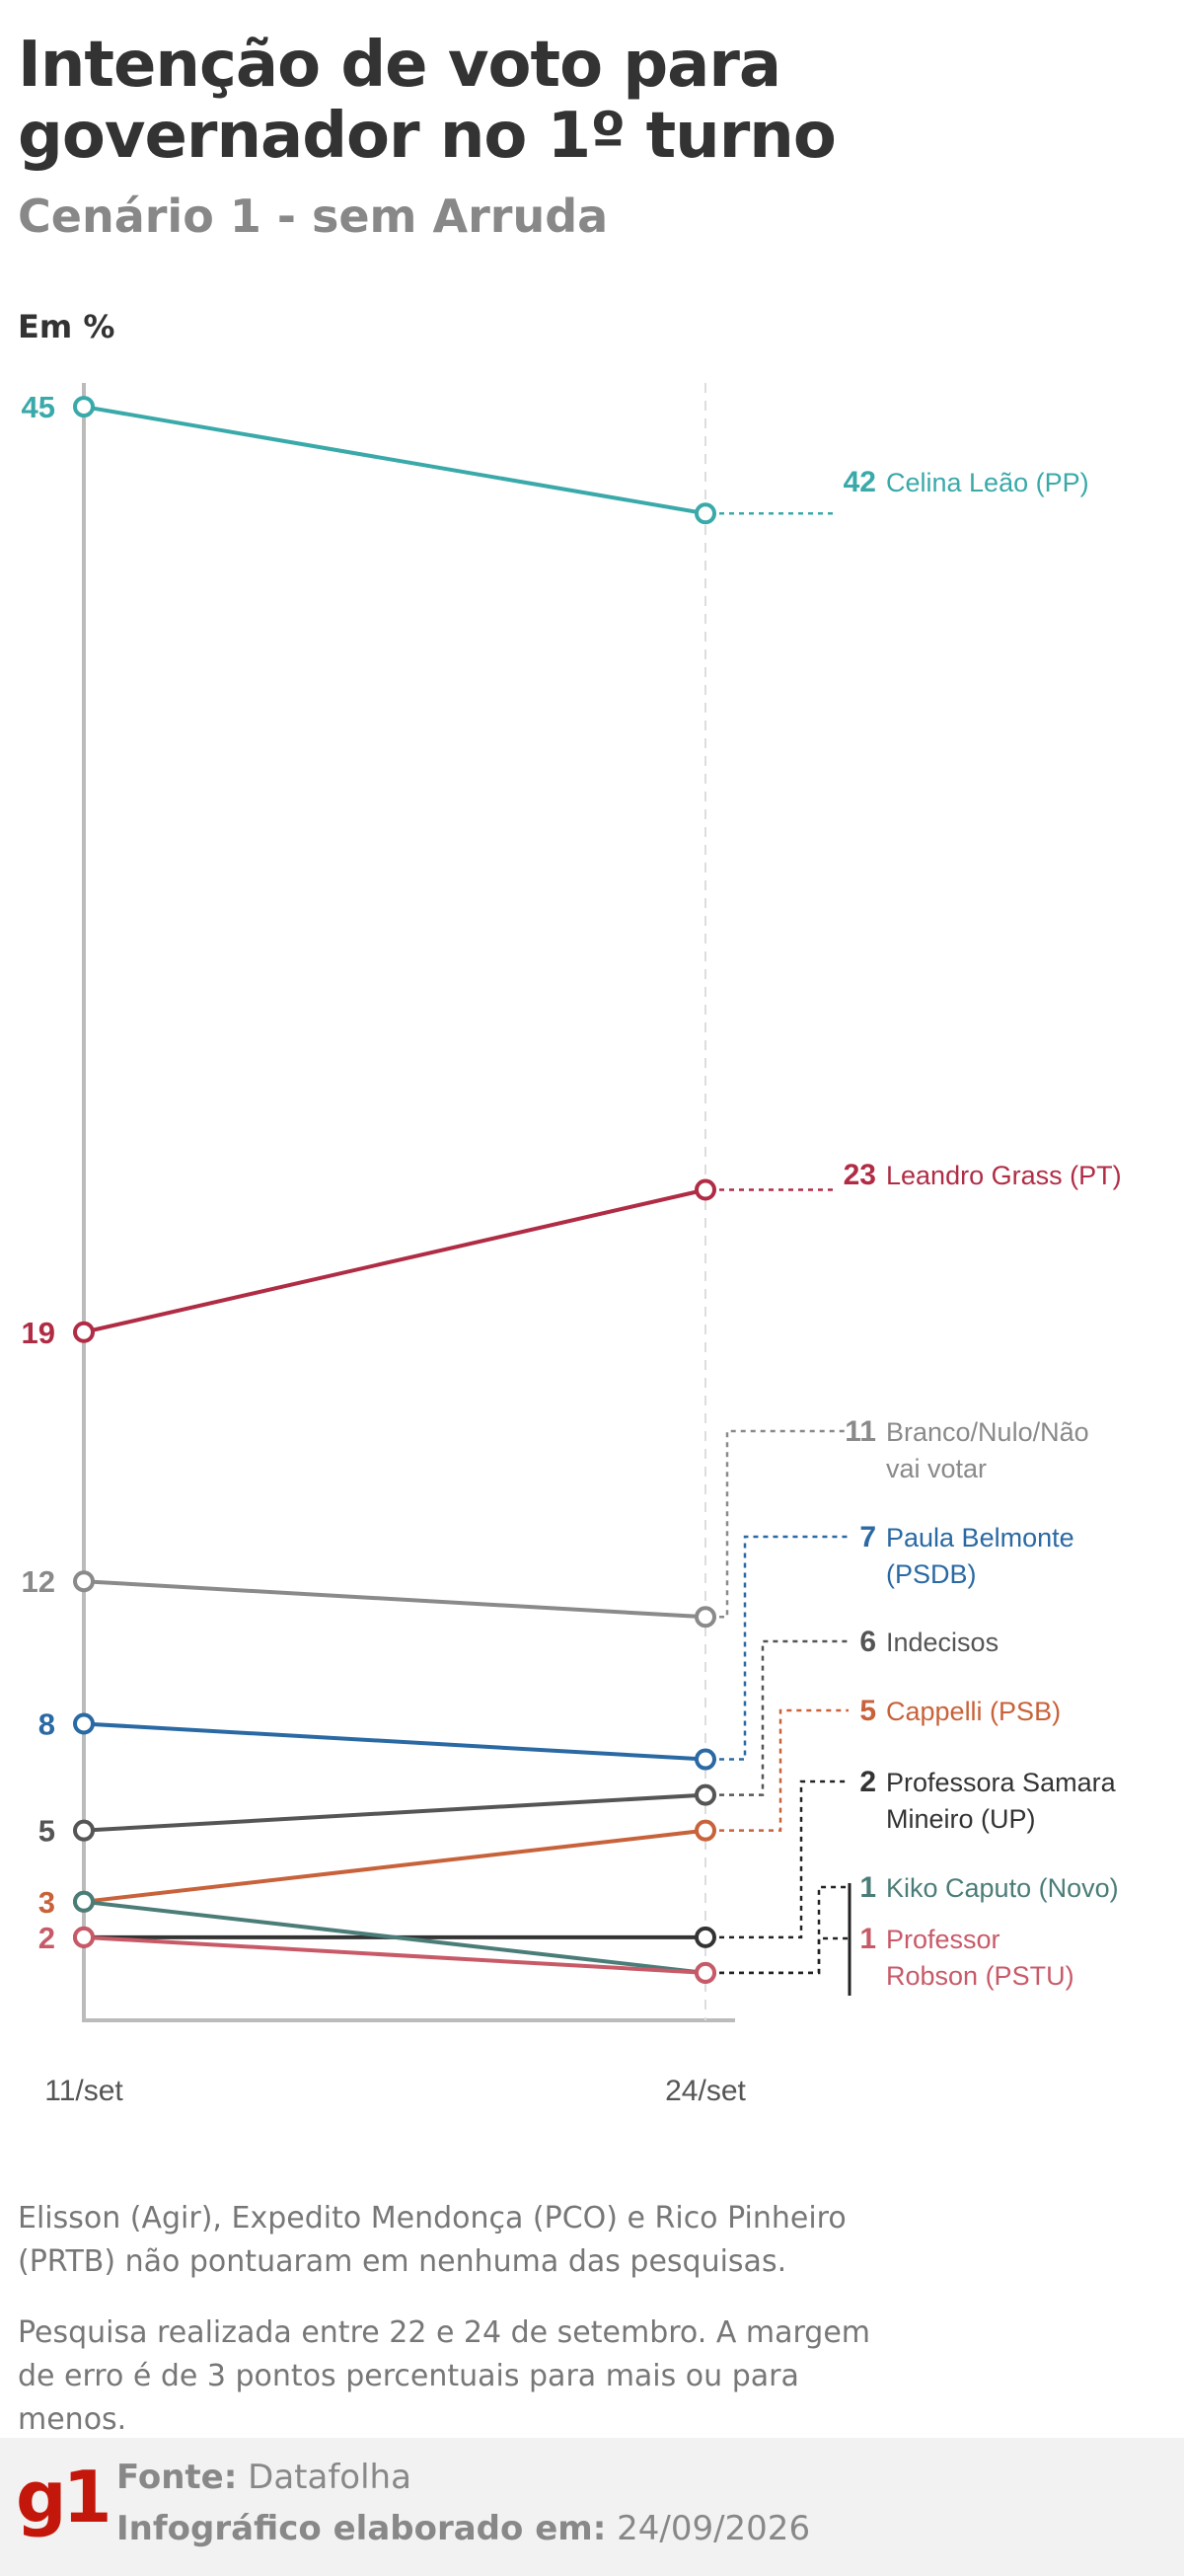  Describe the element at coordinates (39, 1581) in the screenshot. I see `start-value-branco-nulo-nao-vai-votar: 12` at that location.